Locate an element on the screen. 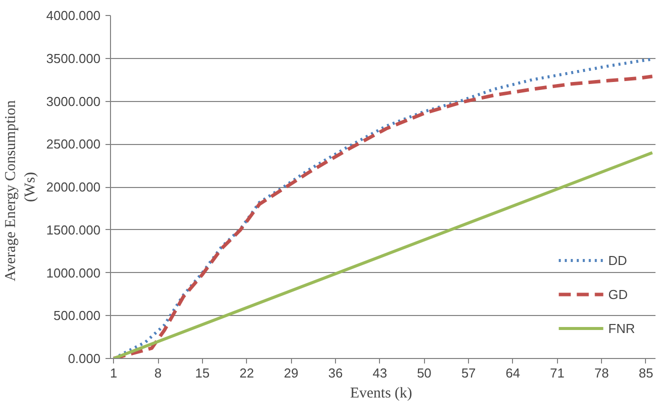 The width and height of the screenshot is (670, 404). y-tick-label: 2000.000 is located at coordinates (73, 187).